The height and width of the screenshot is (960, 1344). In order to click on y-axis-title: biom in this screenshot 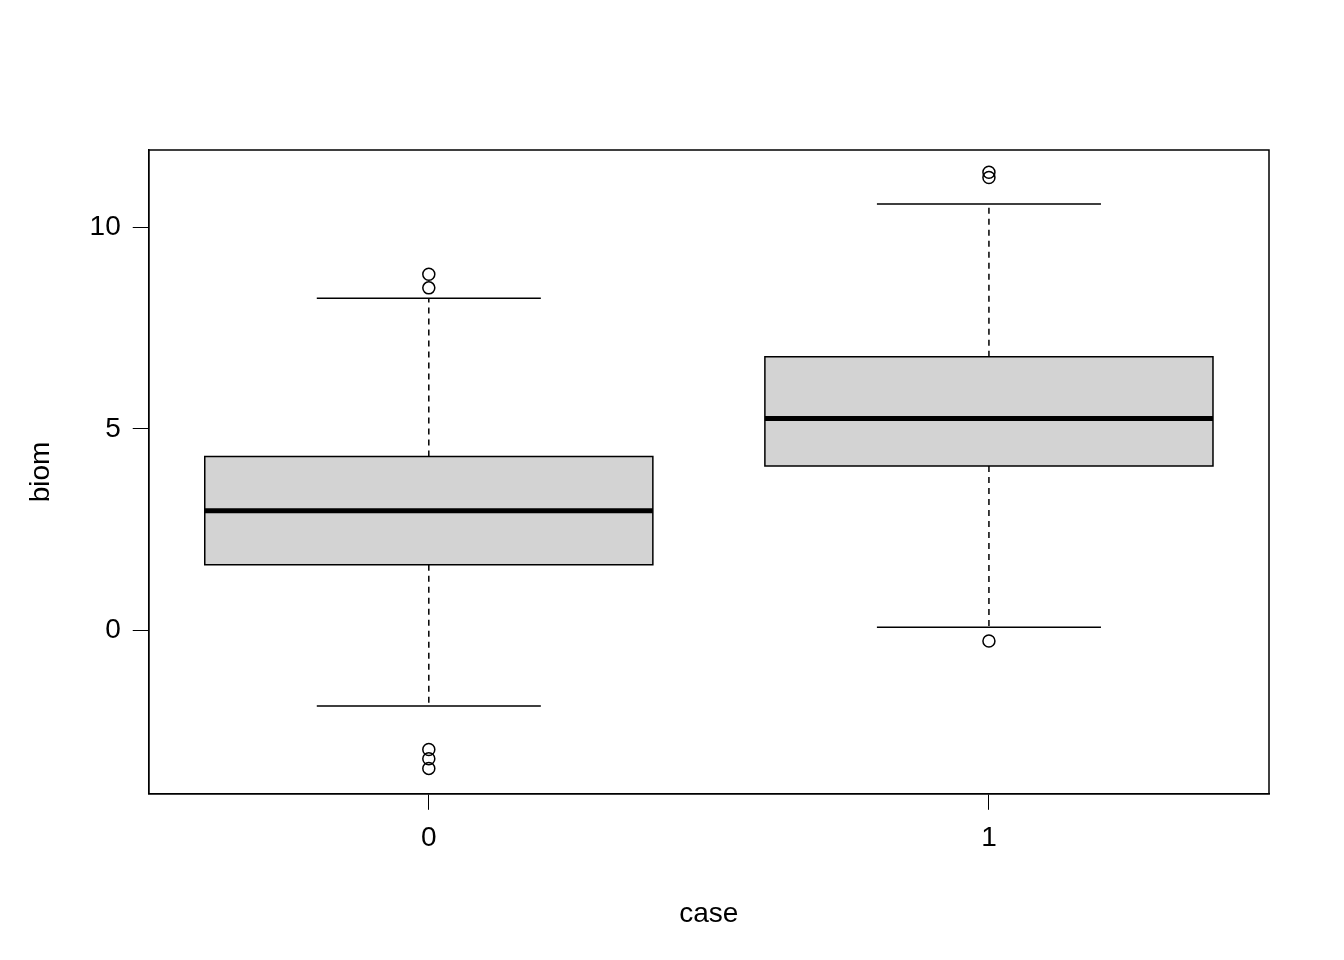, I will do `click(39, 472)`.